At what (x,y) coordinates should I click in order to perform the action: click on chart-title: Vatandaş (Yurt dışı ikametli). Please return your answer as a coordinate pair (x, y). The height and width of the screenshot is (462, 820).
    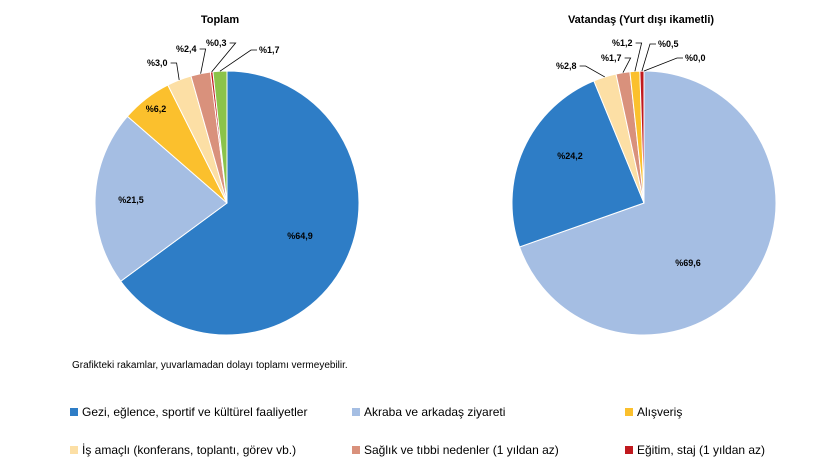
    Looking at the image, I should click on (641, 20).